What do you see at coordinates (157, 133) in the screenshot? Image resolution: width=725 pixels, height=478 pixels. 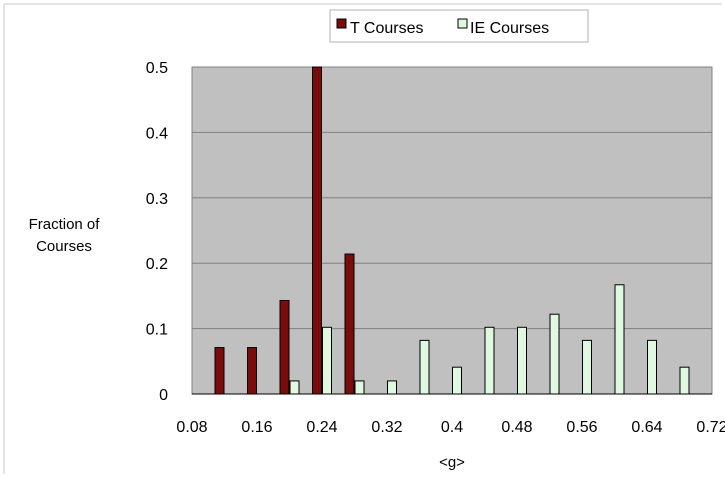 I see `y-tick-label-0-4: 0.4` at bounding box center [157, 133].